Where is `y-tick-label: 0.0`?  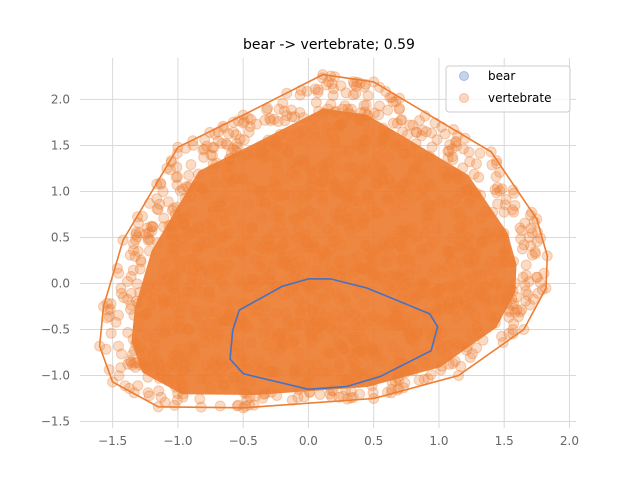 y-tick-label: 0.0 is located at coordinates (60, 283).